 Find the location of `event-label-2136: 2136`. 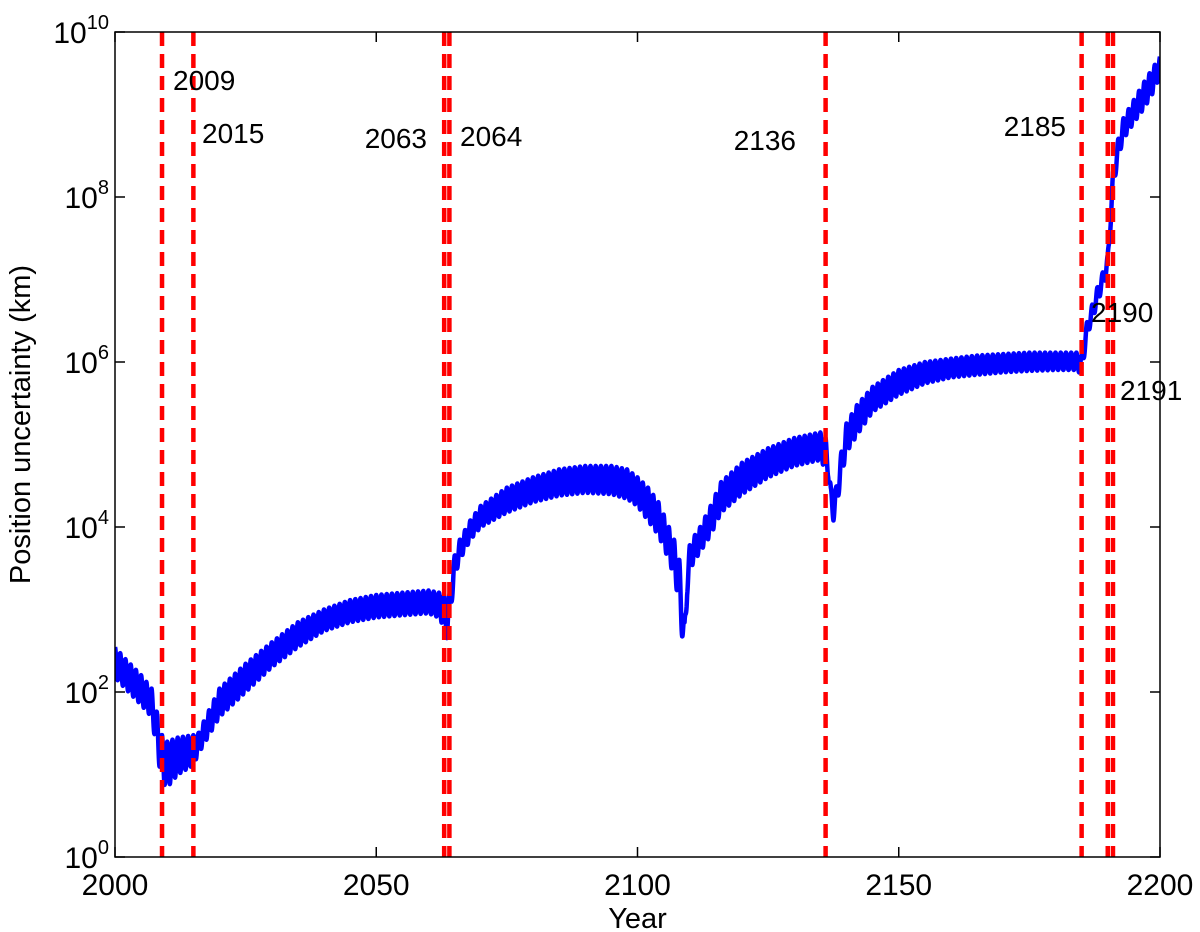

event-label-2136: 2136 is located at coordinates (765, 140).